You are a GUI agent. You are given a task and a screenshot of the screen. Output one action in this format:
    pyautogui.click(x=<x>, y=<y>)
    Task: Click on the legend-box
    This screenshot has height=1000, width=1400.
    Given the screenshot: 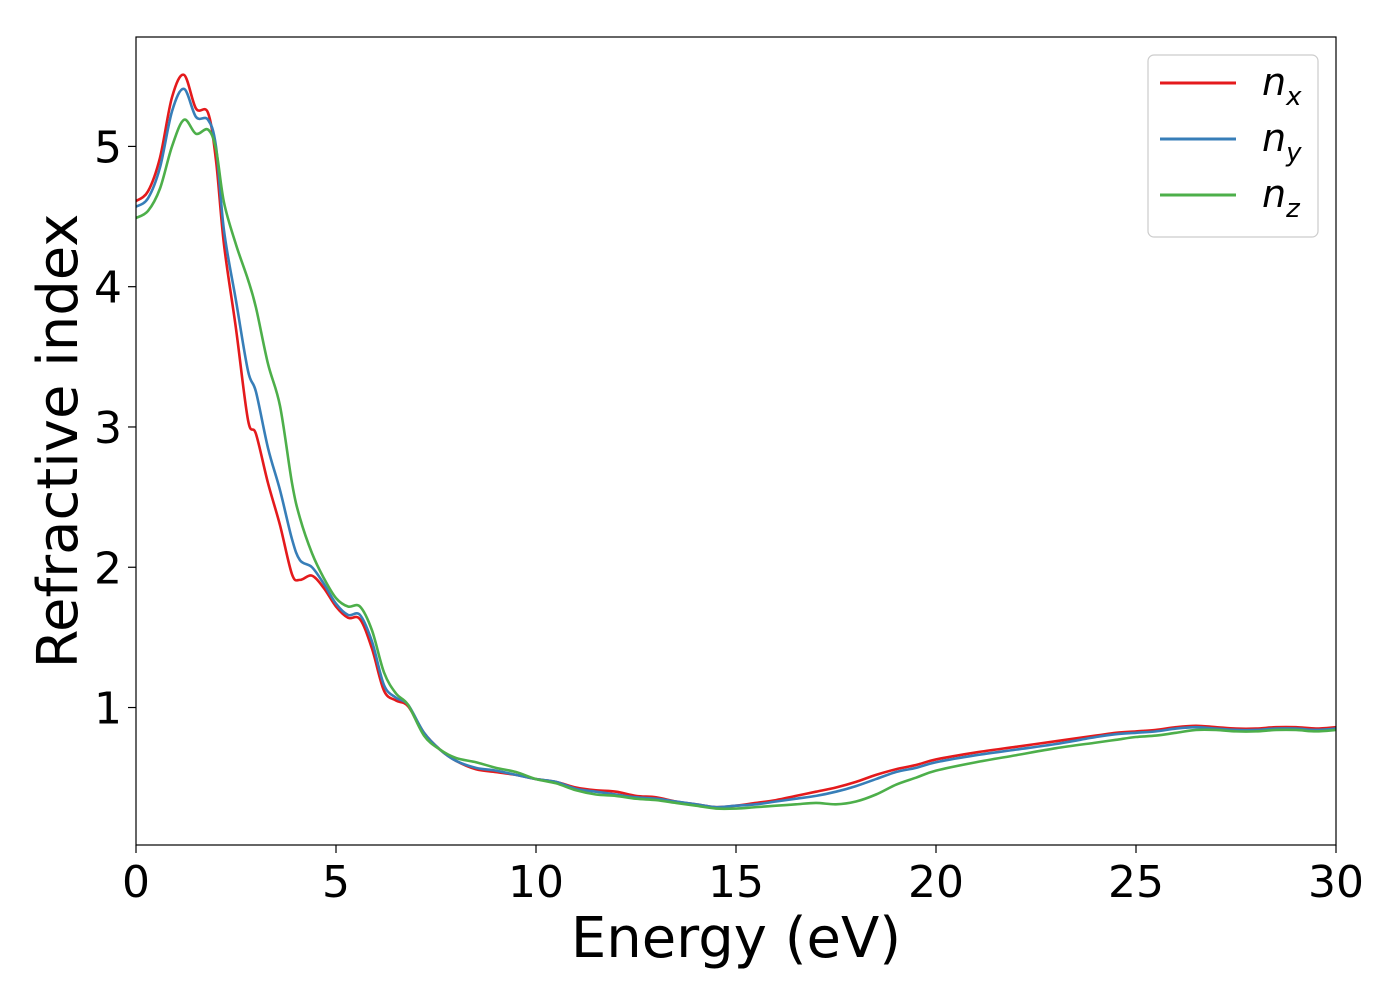 What is the action you would take?
    pyautogui.click(x=1233, y=146)
    